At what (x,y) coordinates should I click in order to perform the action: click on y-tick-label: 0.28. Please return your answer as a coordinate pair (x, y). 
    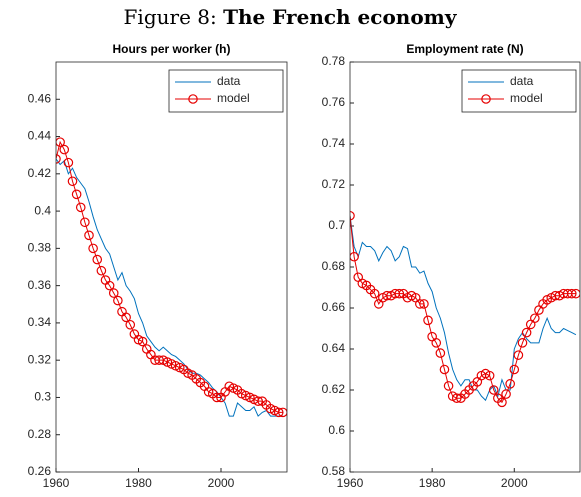
    Looking at the image, I should click on (40, 434).